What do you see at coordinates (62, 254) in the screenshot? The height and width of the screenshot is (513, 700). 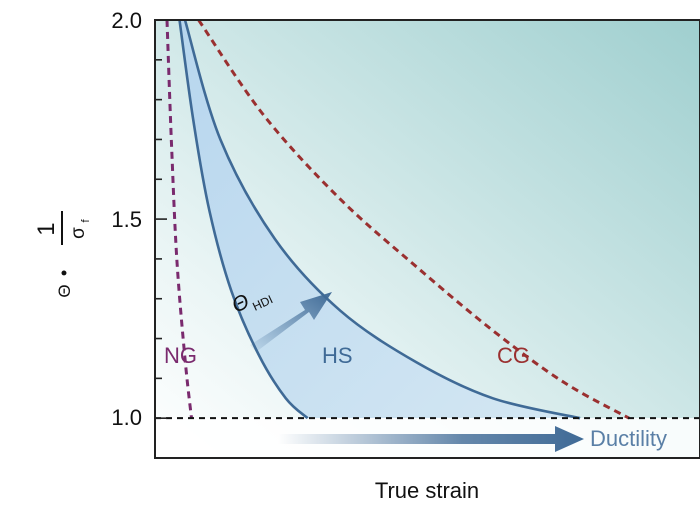 I see `y-axis-title: Θ • 1 σ f` at bounding box center [62, 254].